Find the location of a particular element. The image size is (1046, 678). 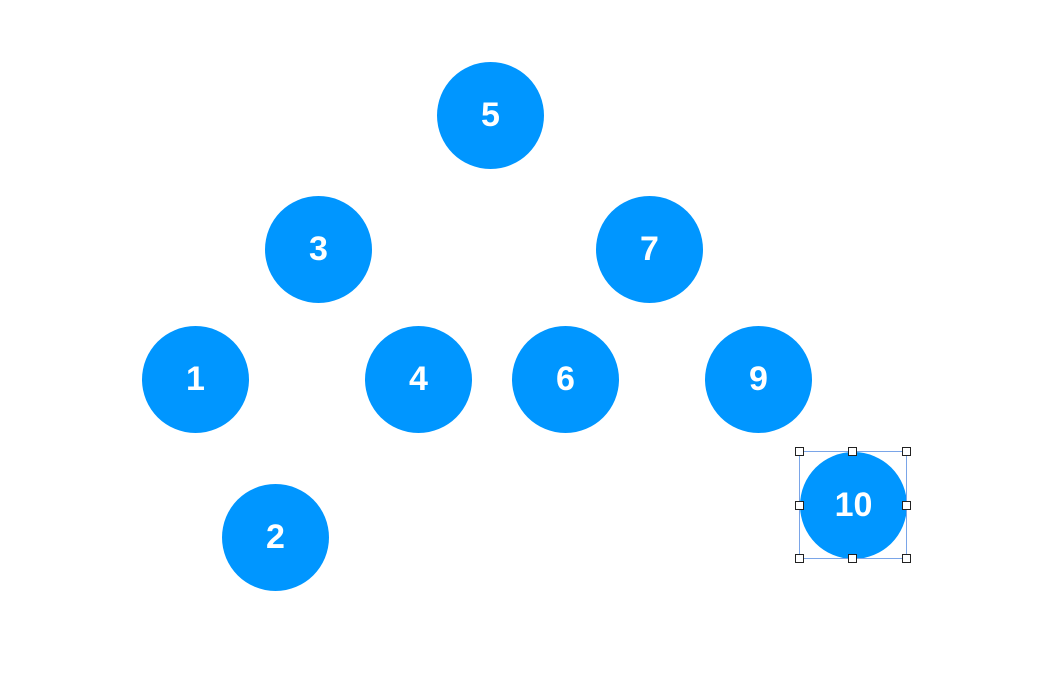

resize-handle-top-right is located at coordinates (906, 451).